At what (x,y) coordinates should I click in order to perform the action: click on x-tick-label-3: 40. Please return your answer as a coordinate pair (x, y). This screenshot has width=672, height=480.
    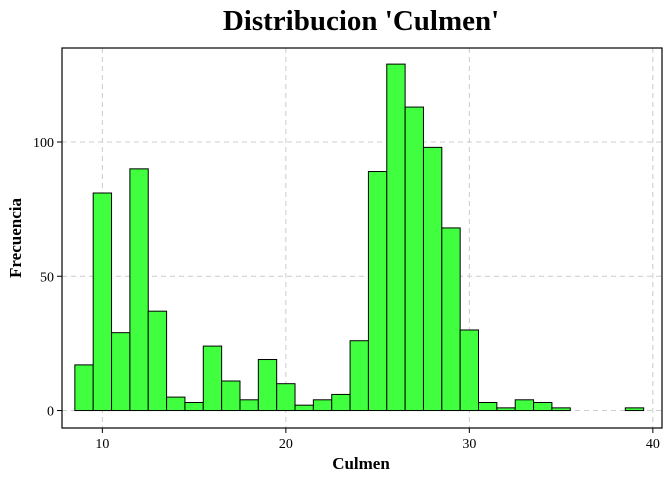
    Looking at the image, I should click on (653, 444).